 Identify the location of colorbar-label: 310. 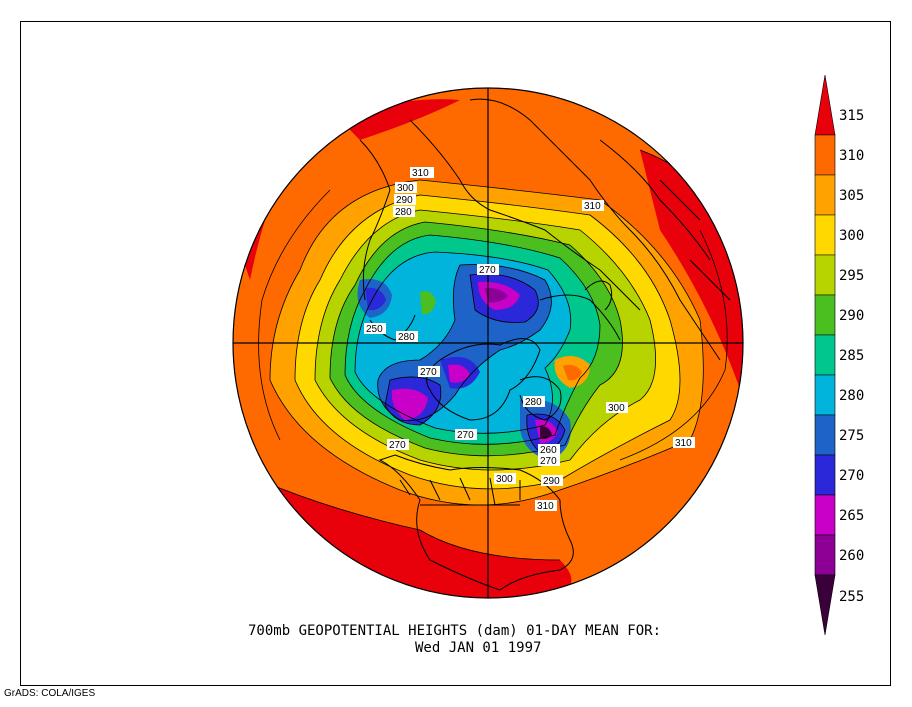
(851, 156).